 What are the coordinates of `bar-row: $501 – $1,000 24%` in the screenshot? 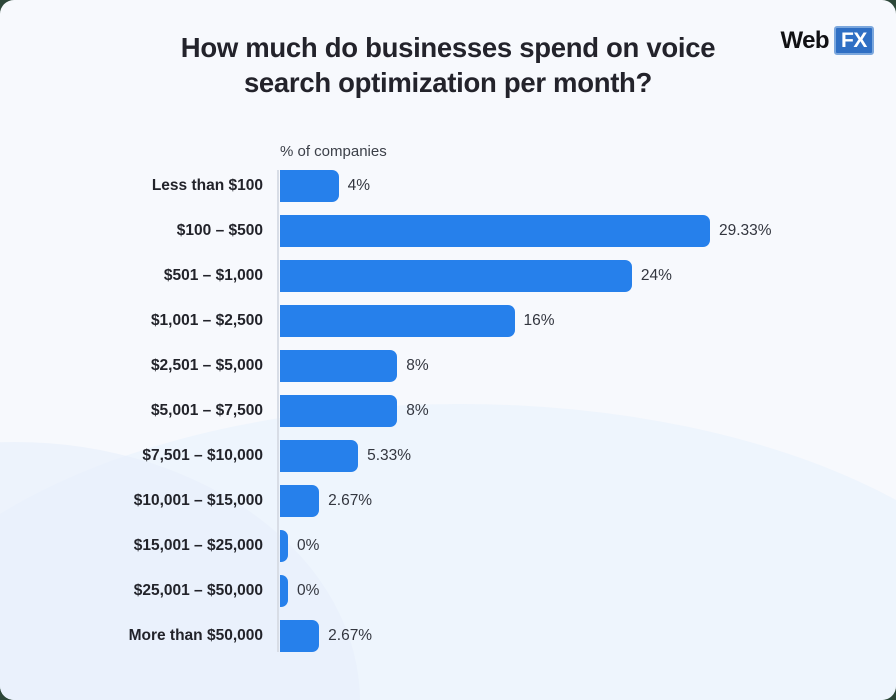 It's located at (448, 282).